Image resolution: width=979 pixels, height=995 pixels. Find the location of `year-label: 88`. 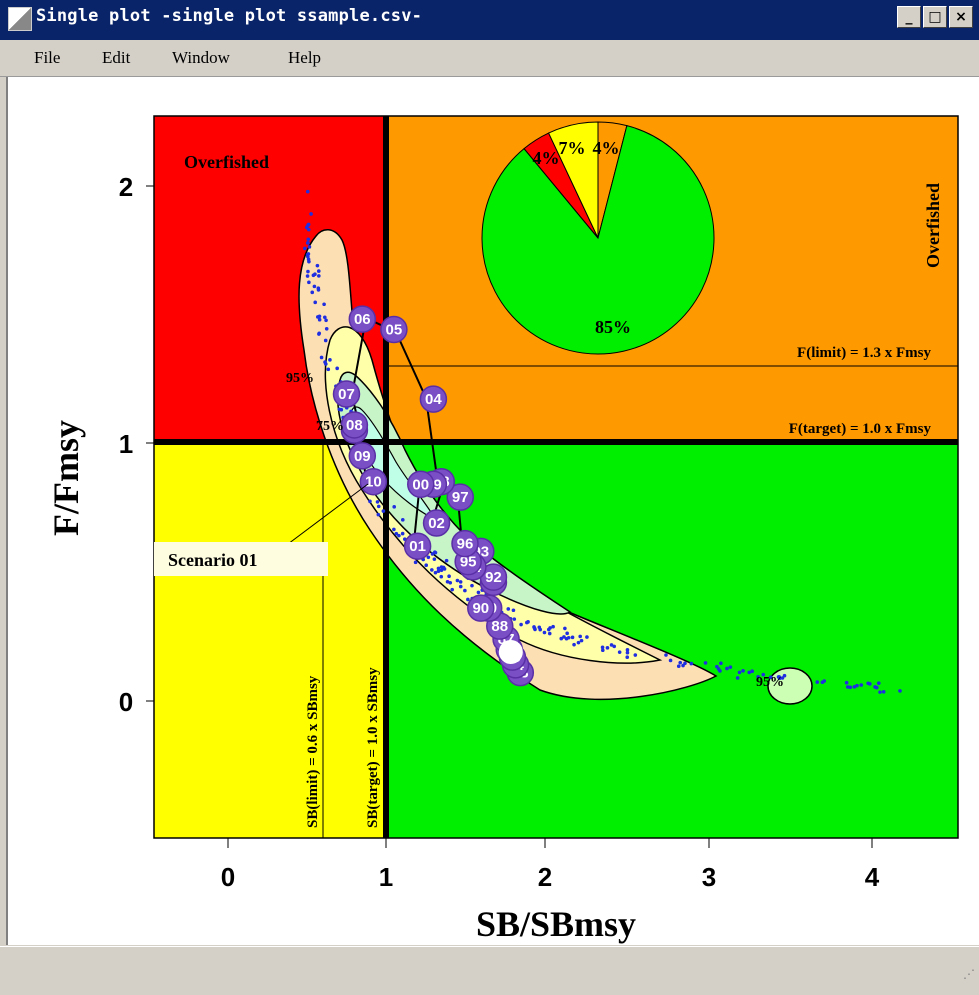

year-label: 88 is located at coordinates (499, 626).